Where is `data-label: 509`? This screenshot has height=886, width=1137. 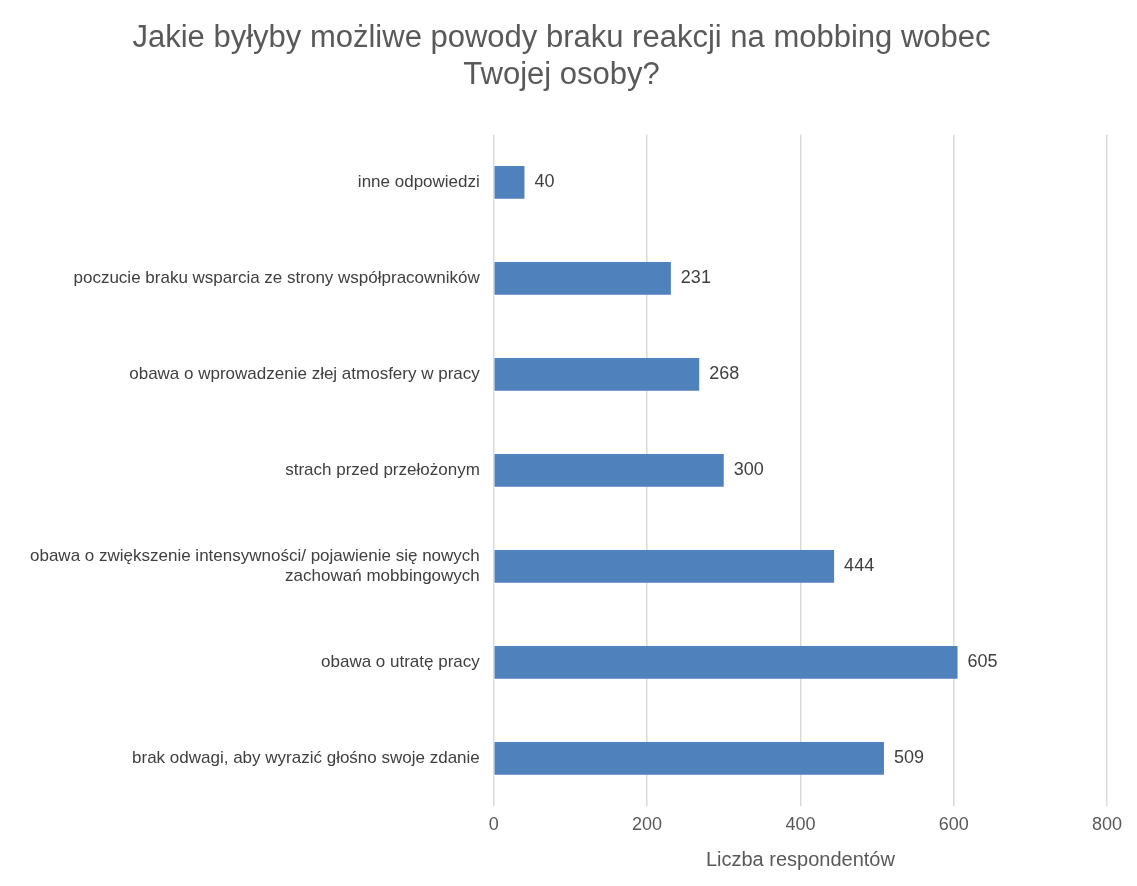
data-label: 509 is located at coordinates (908, 757).